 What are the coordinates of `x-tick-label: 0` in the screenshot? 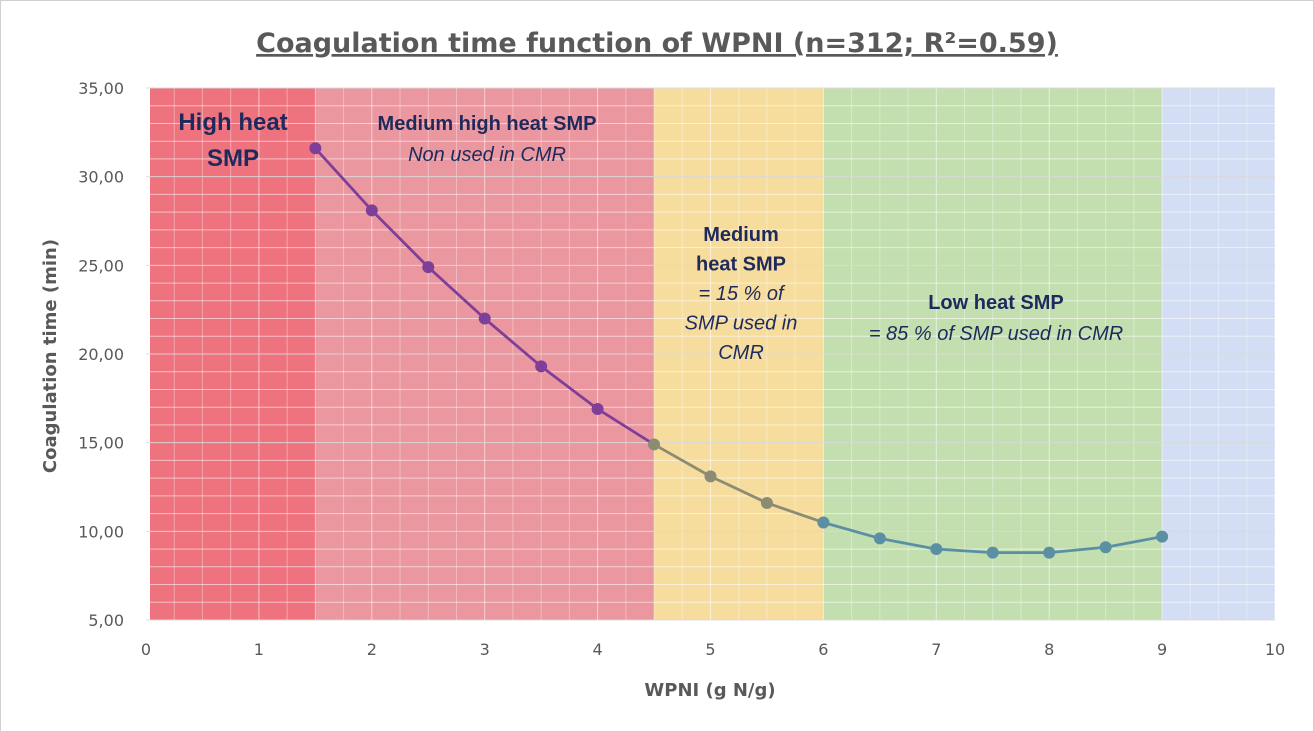 It's located at (146, 649).